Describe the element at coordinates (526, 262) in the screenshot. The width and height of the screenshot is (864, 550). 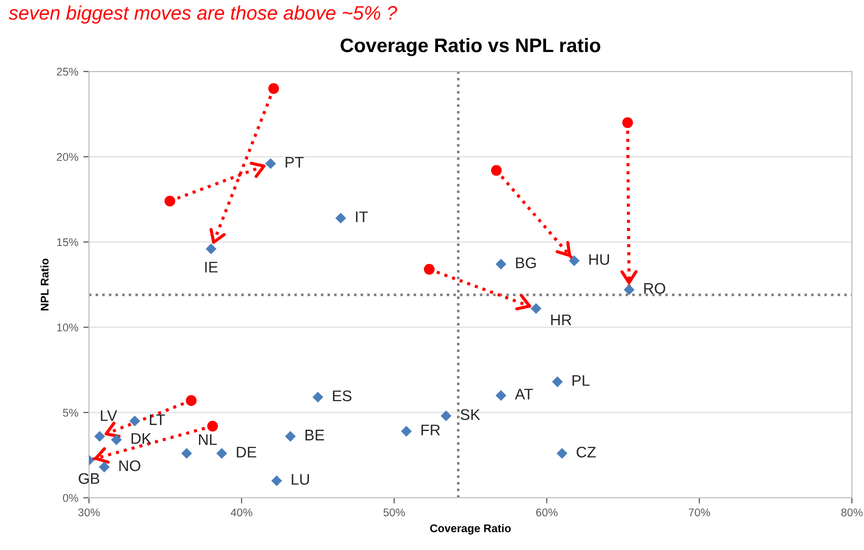
I see `annotation: BG` at that location.